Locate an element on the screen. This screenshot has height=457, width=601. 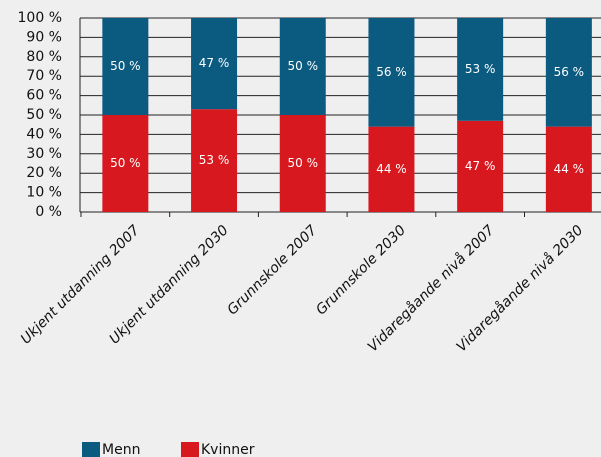
y-tick-label: 20 % is located at coordinates (44, 173).